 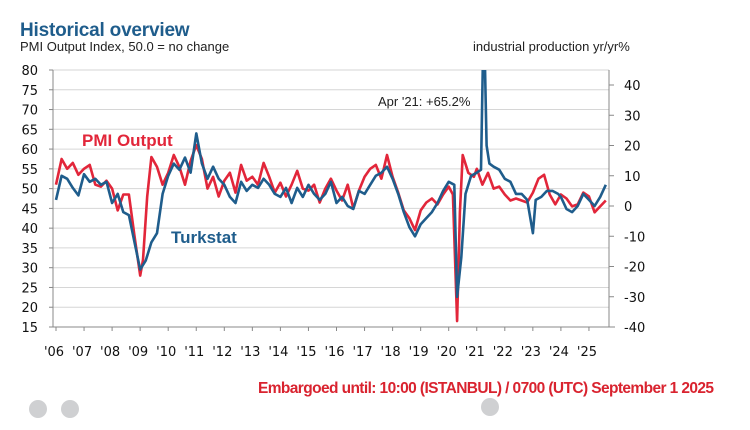 I want to click on y-tick-label: 45, so click(x=29, y=209).